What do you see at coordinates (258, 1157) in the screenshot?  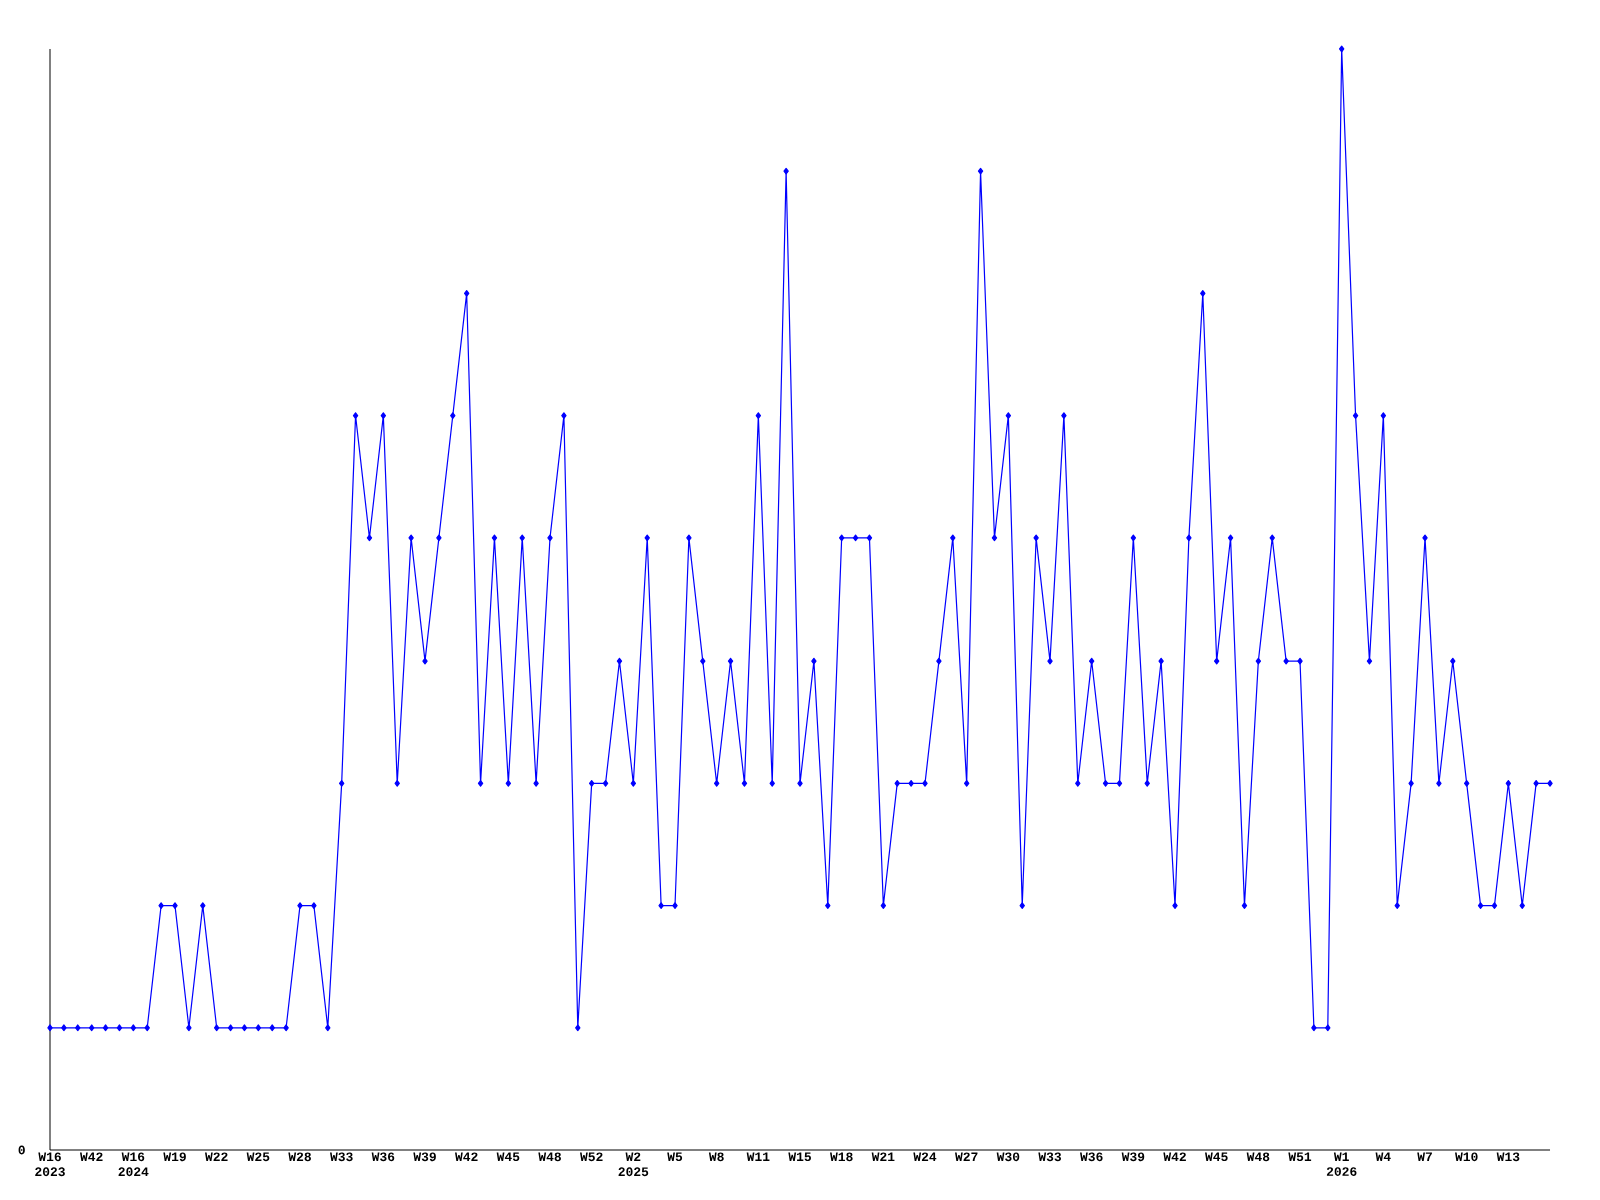 I see `x-tick-label: W25` at bounding box center [258, 1157].